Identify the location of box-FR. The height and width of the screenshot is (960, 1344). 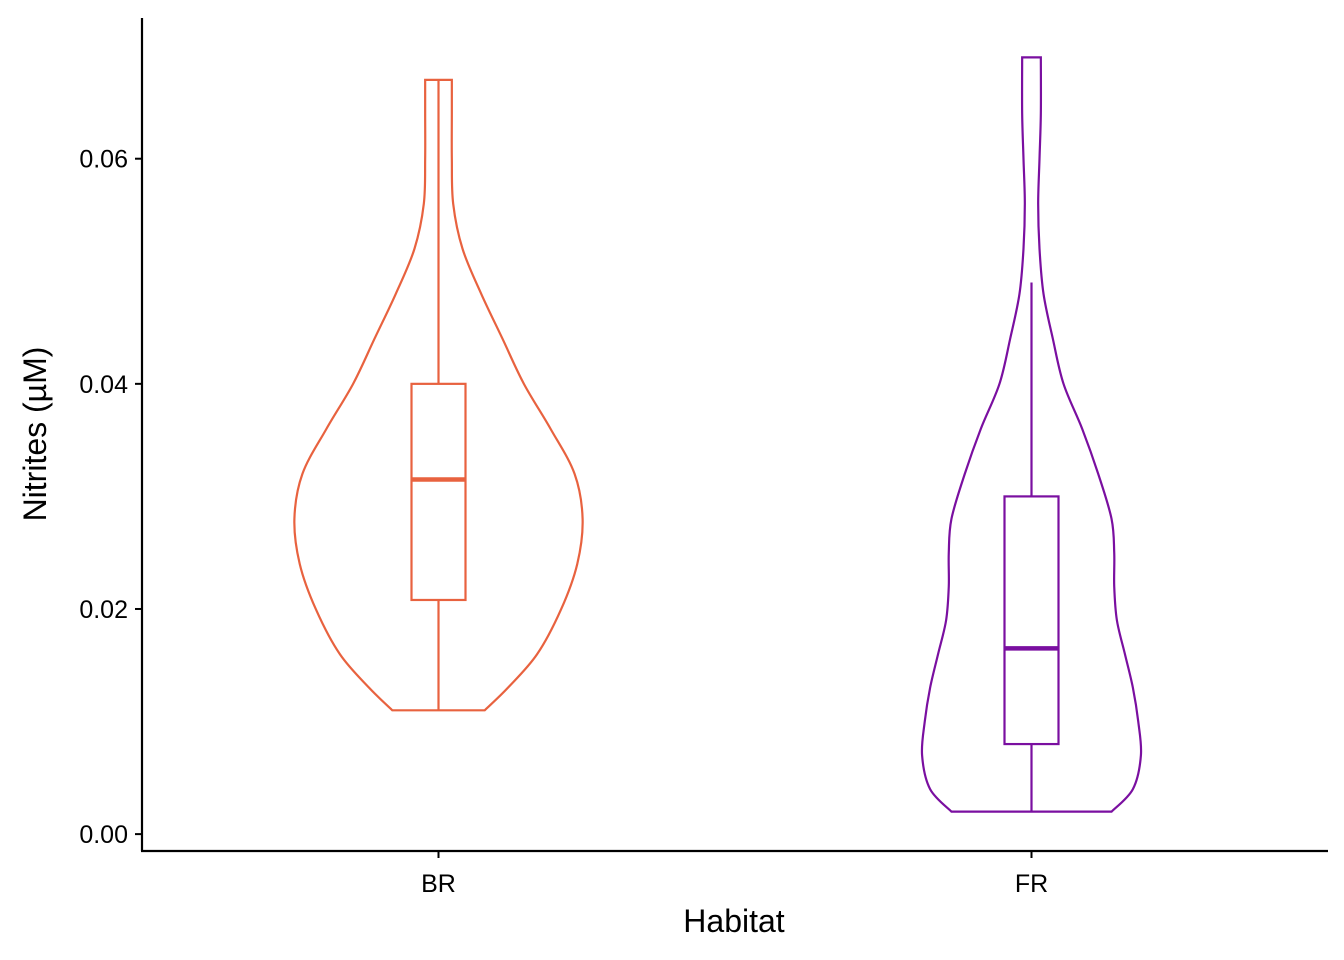
(1031, 620).